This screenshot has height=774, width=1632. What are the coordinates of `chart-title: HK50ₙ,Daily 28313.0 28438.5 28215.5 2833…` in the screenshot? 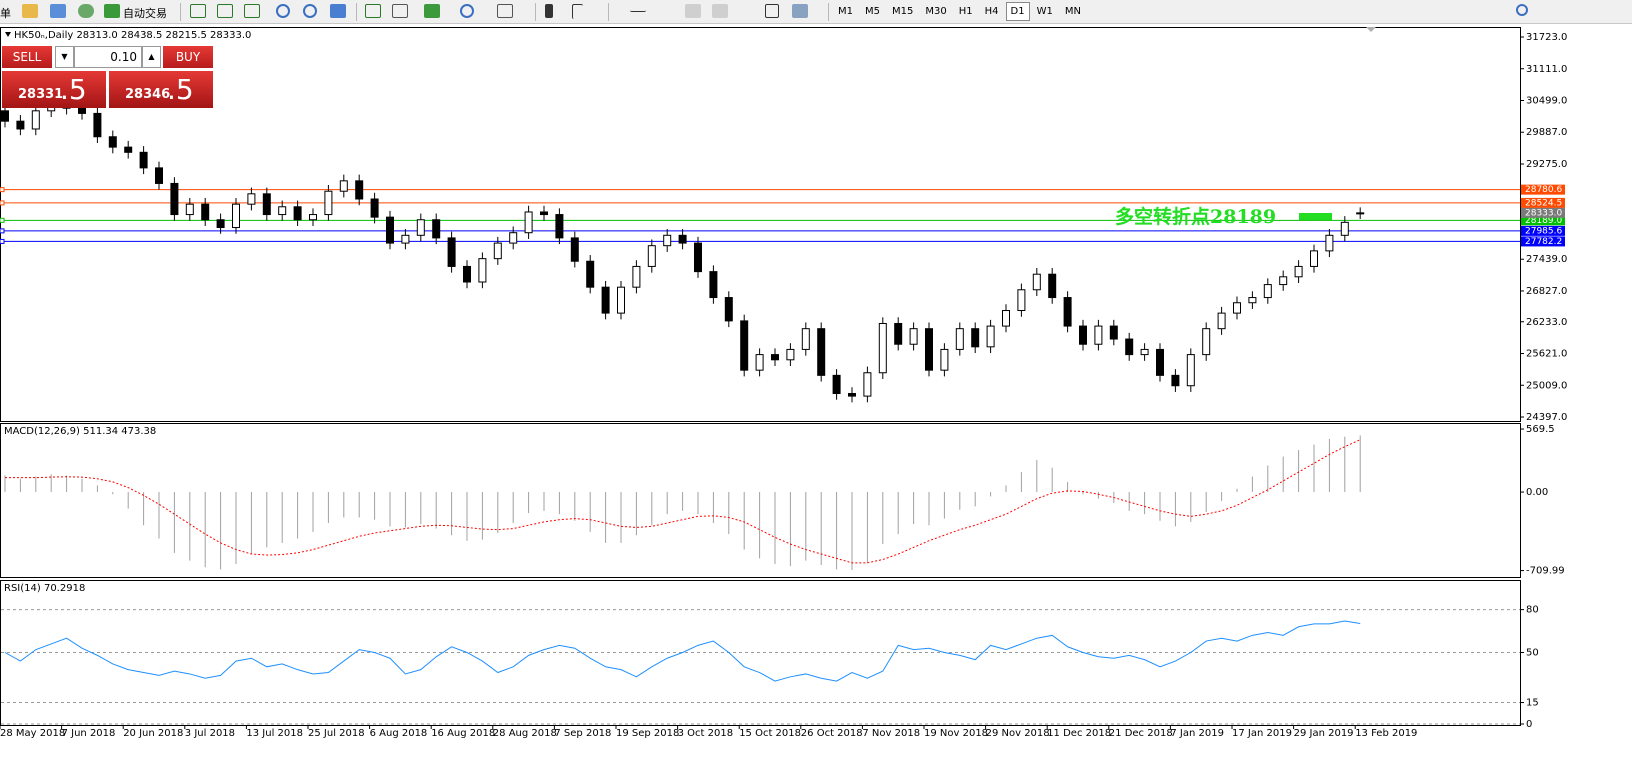 It's located at (132, 35).